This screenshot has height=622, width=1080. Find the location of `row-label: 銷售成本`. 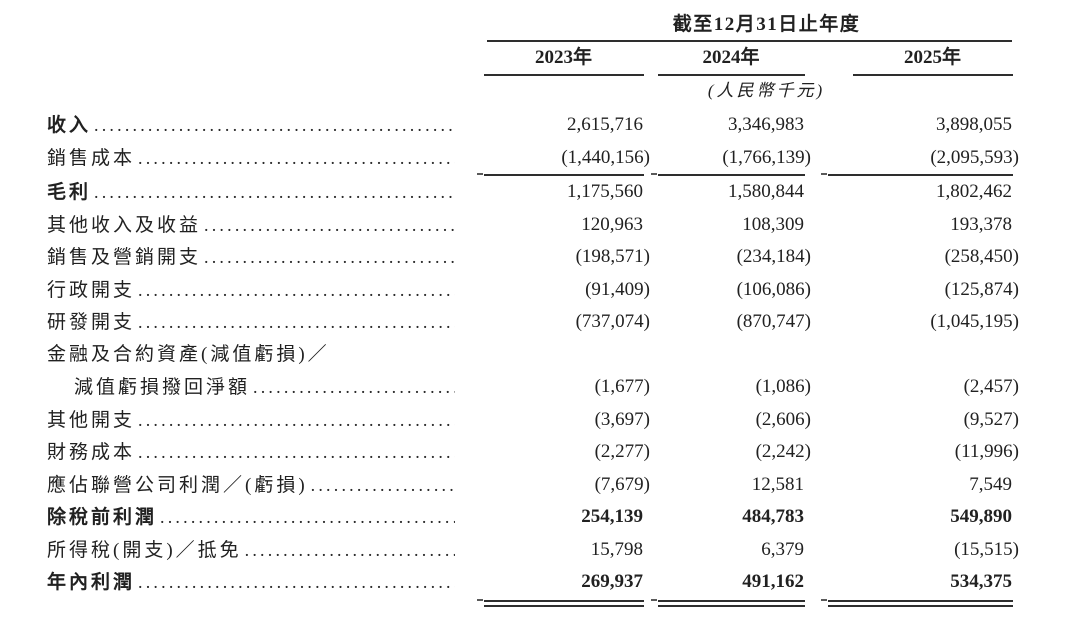

row-label: 銷售成本 is located at coordinates (91, 158).